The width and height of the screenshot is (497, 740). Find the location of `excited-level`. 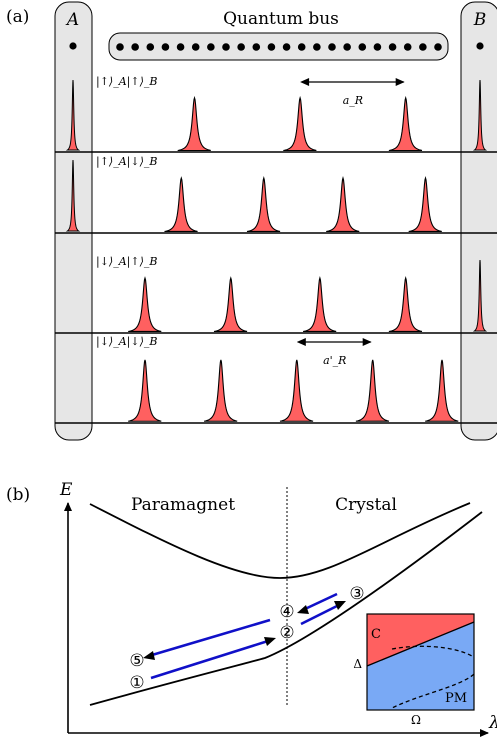

excited-level is located at coordinates (280, 540).